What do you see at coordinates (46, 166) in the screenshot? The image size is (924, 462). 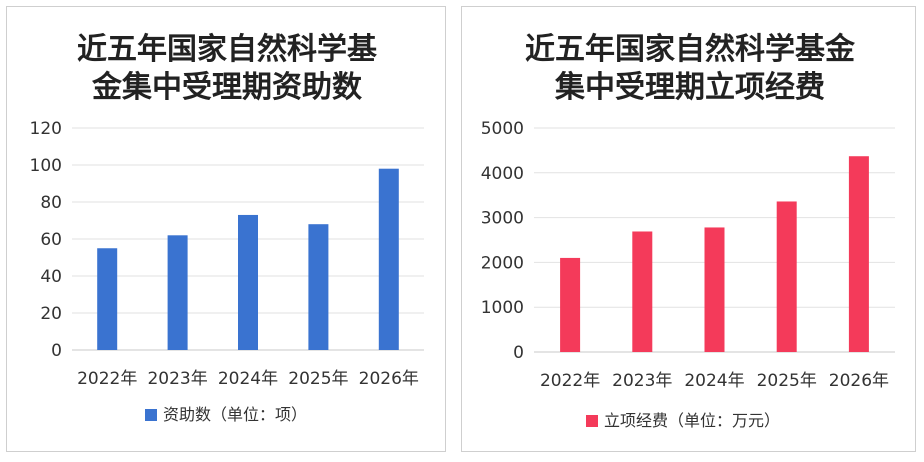 I see `y-tick-label: 100` at bounding box center [46, 166].